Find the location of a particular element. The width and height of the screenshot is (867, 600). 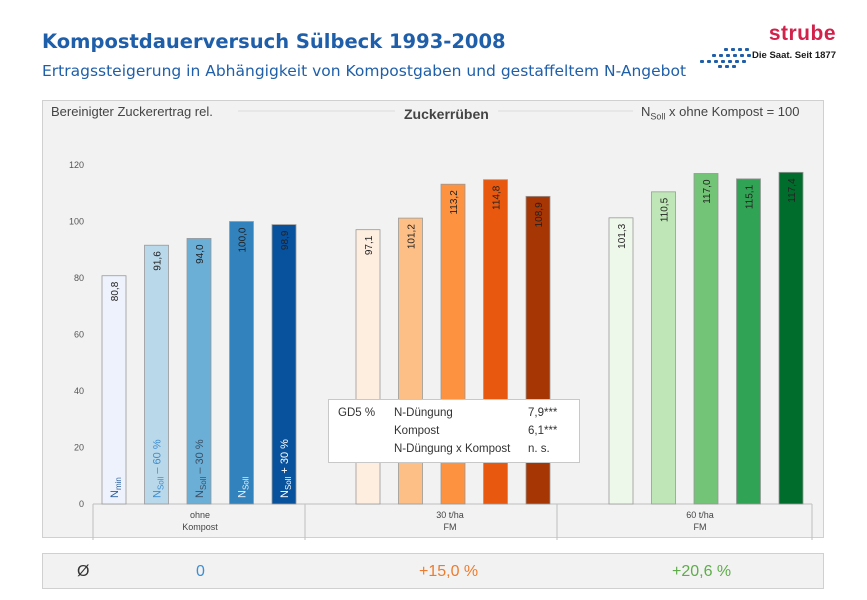

average-increase-bar: Ø 0 +15,0 % +20,6 % is located at coordinates (433, 571).